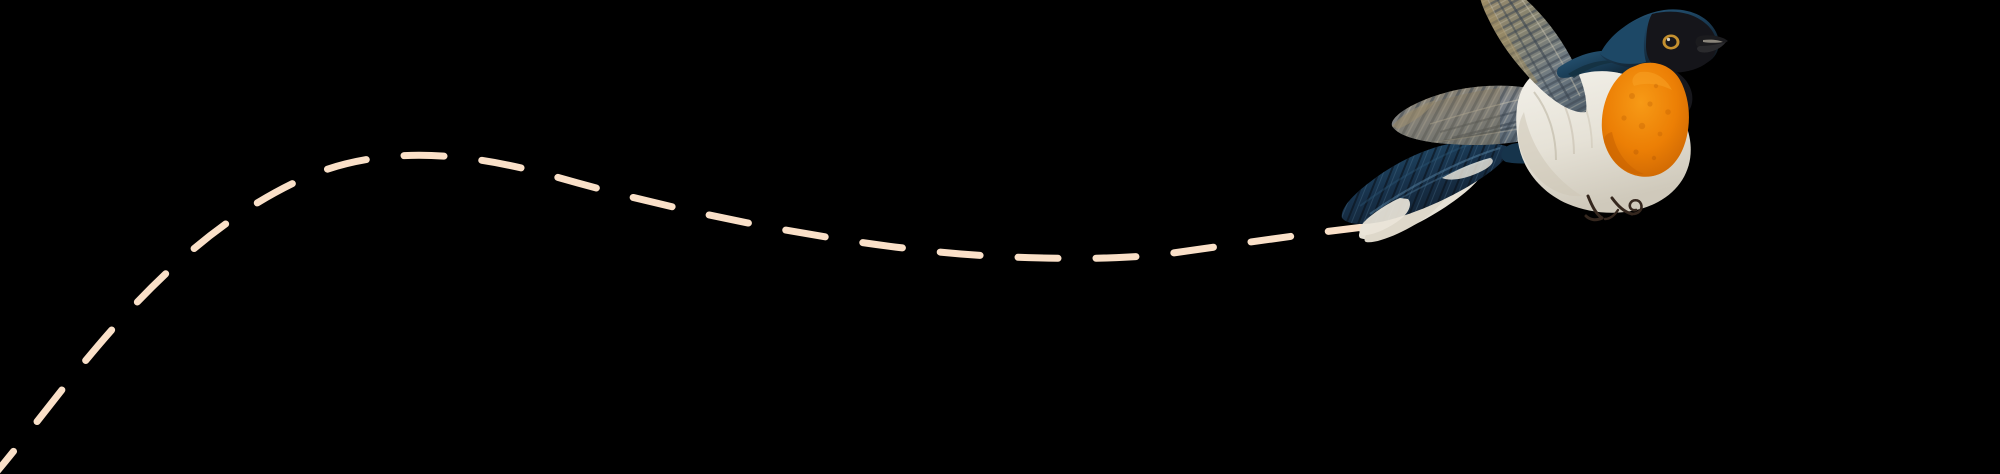 The image size is (2000, 474). Describe the element at coordinates (1384, 217) in the screenshot. I see `tail-white-tip` at that location.